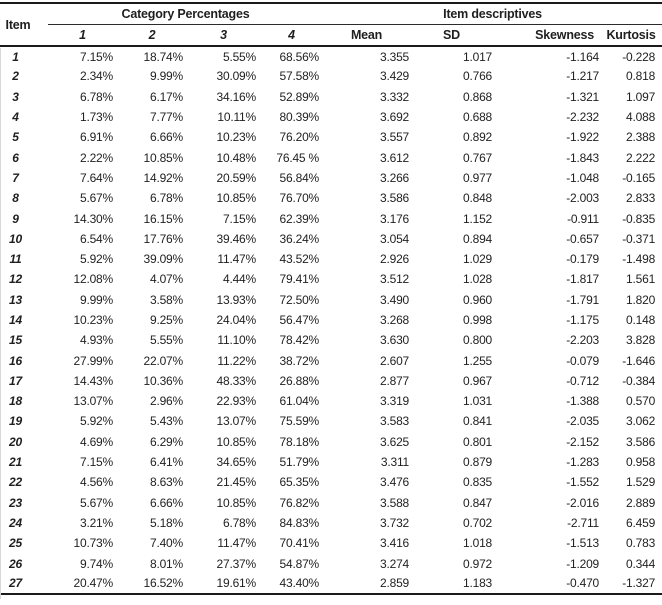 The width and height of the screenshot is (662, 605). Describe the element at coordinates (239, 56) in the screenshot. I see `category-3-cell: 5.55%` at that location.